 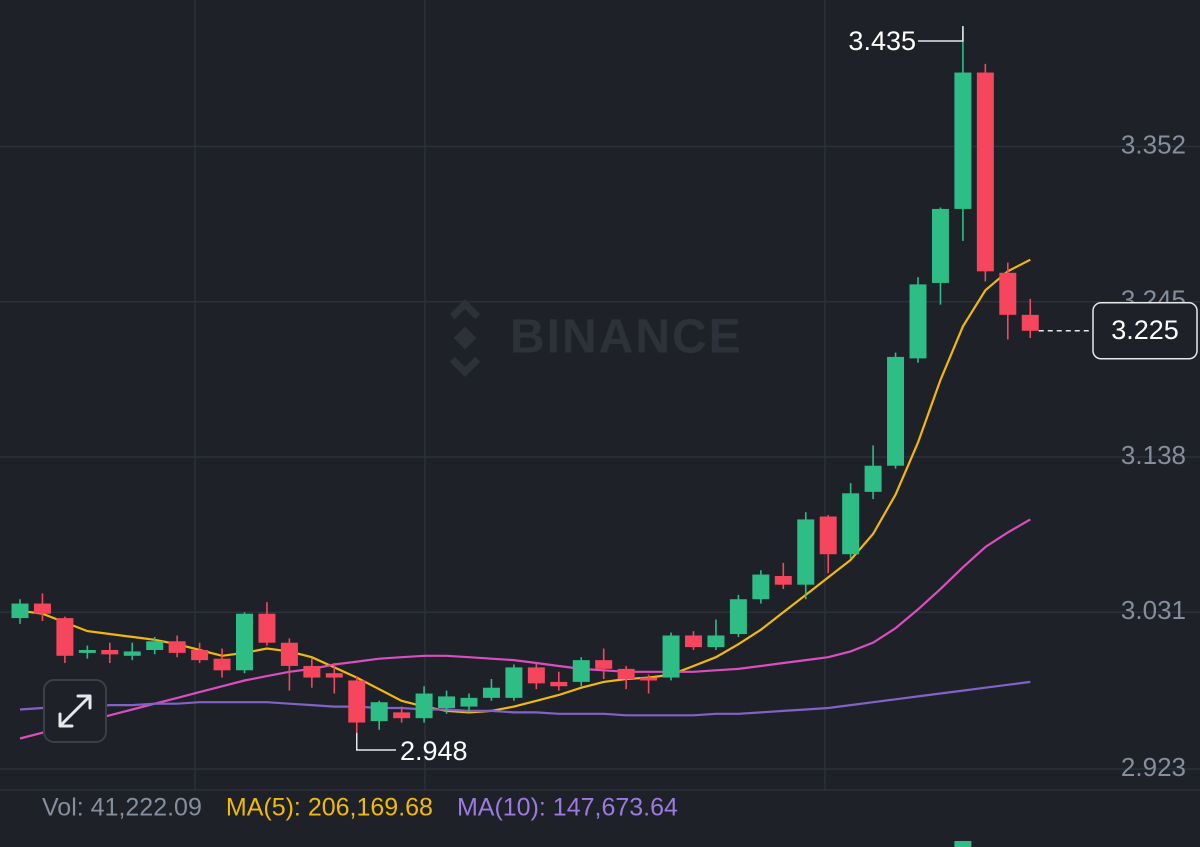 What do you see at coordinates (963, 844) in the screenshot?
I see `volume-bar-edge` at bounding box center [963, 844].